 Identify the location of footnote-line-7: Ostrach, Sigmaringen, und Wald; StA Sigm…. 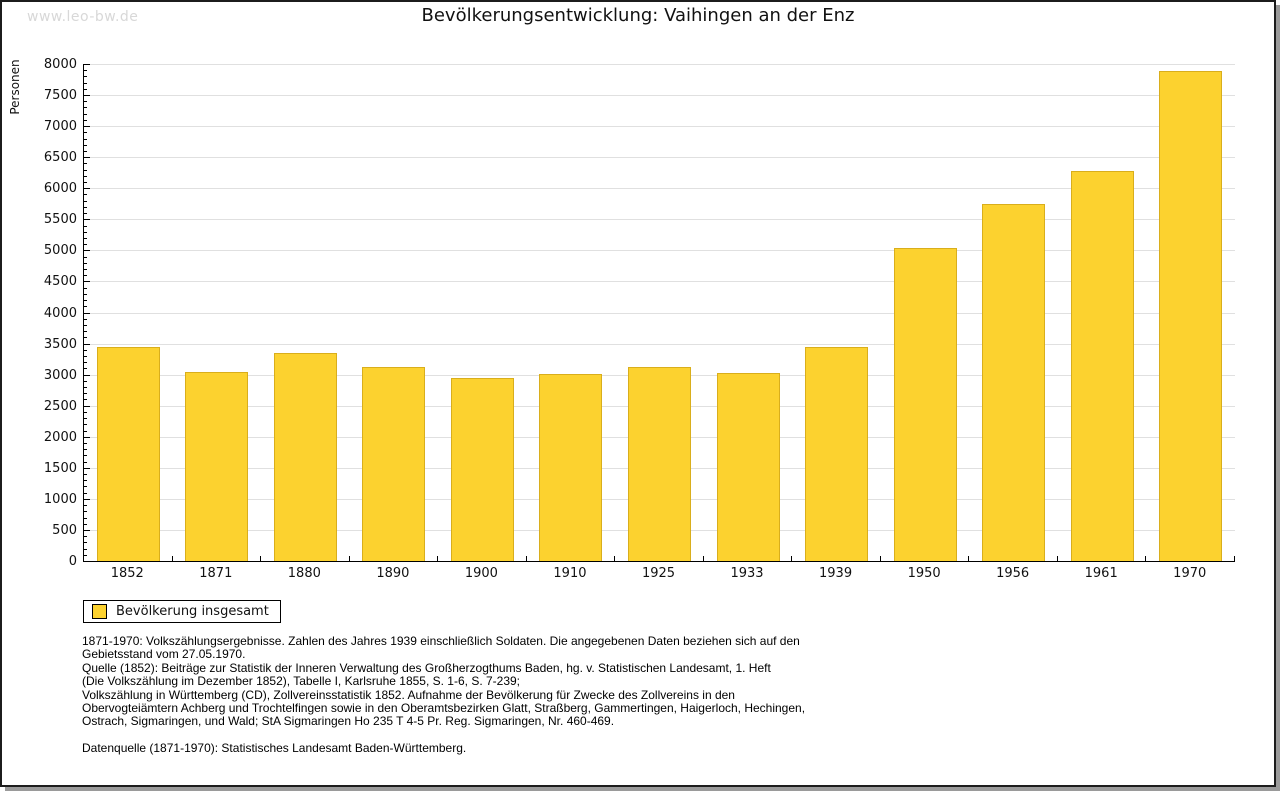
(348, 721).